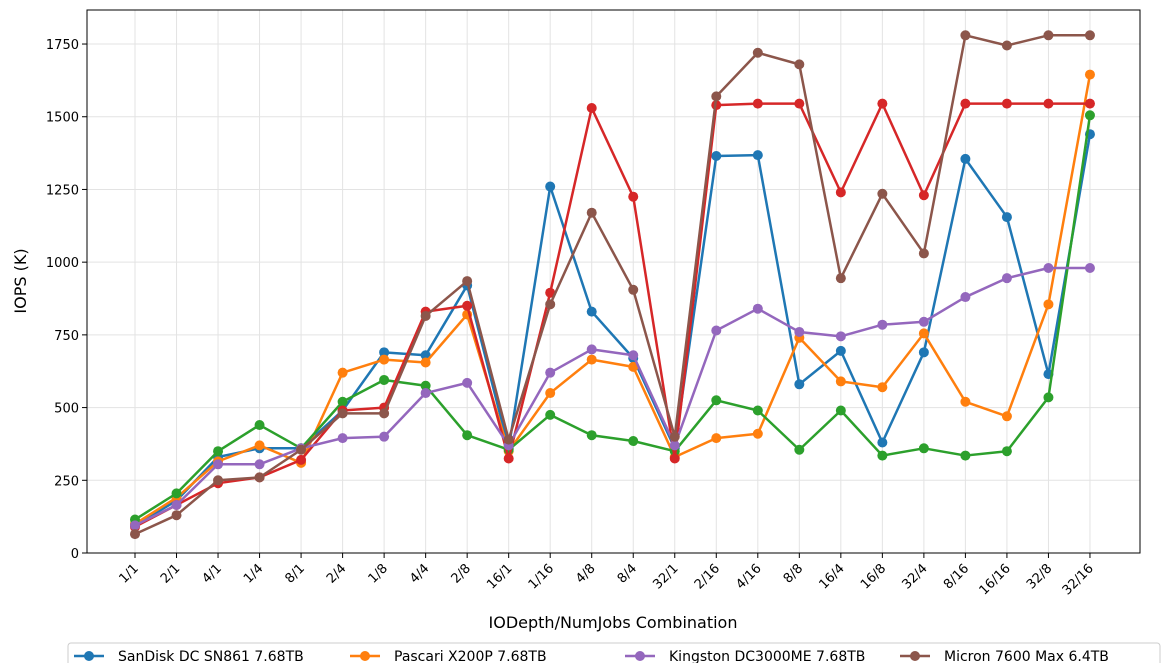 The width and height of the screenshot is (1170, 663). I want to click on x-tick-label: 8/4, so click(627, 573).